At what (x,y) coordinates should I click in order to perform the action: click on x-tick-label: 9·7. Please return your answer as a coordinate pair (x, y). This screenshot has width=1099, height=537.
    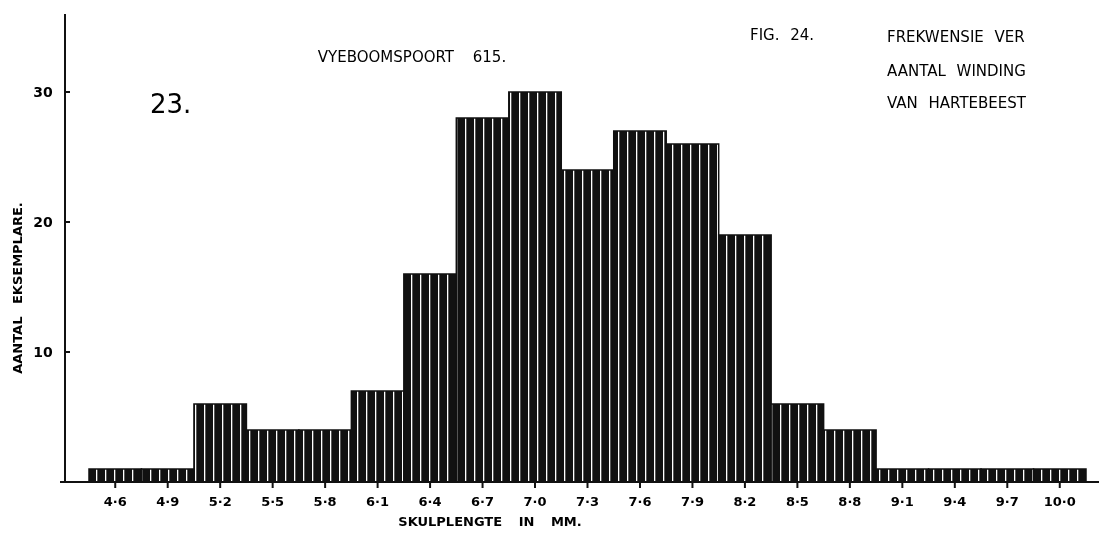
    Looking at the image, I should click on (1007, 501).